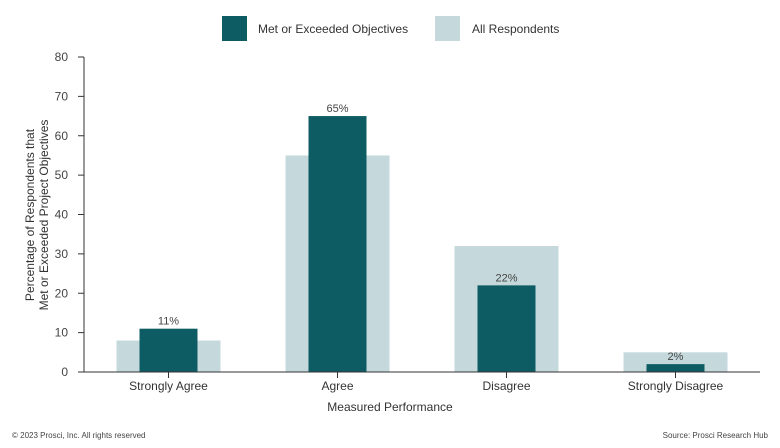 The height and width of the screenshot is (448, 780). I want to click on data-label: 2%, so click(676, 357).